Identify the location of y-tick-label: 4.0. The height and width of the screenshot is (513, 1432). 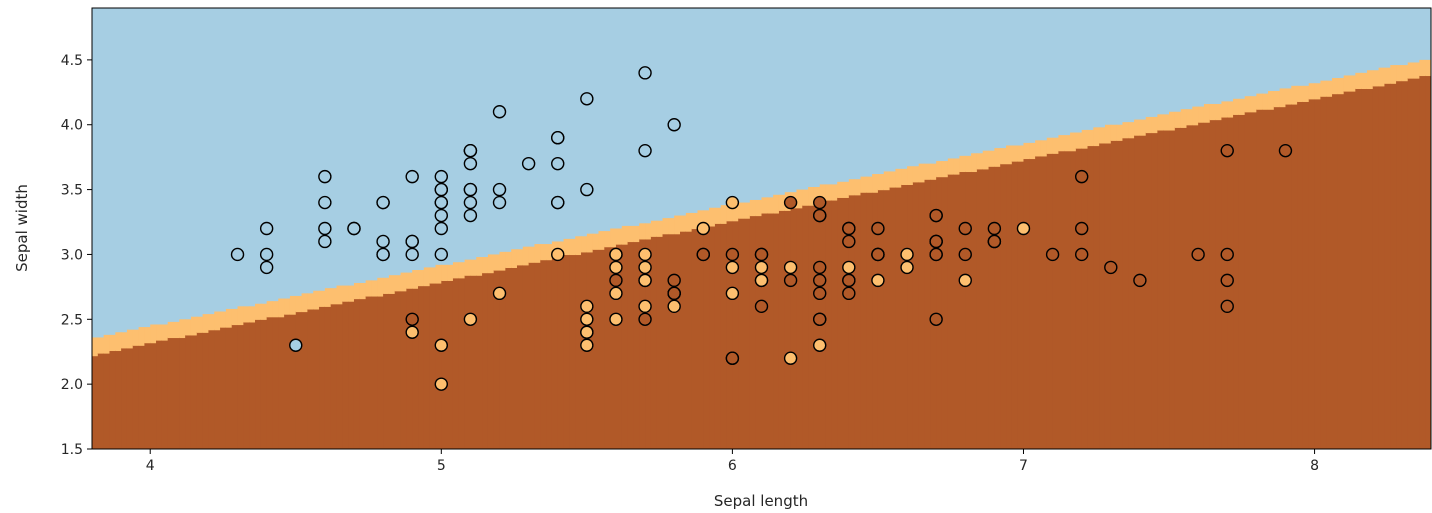
(72, 126).